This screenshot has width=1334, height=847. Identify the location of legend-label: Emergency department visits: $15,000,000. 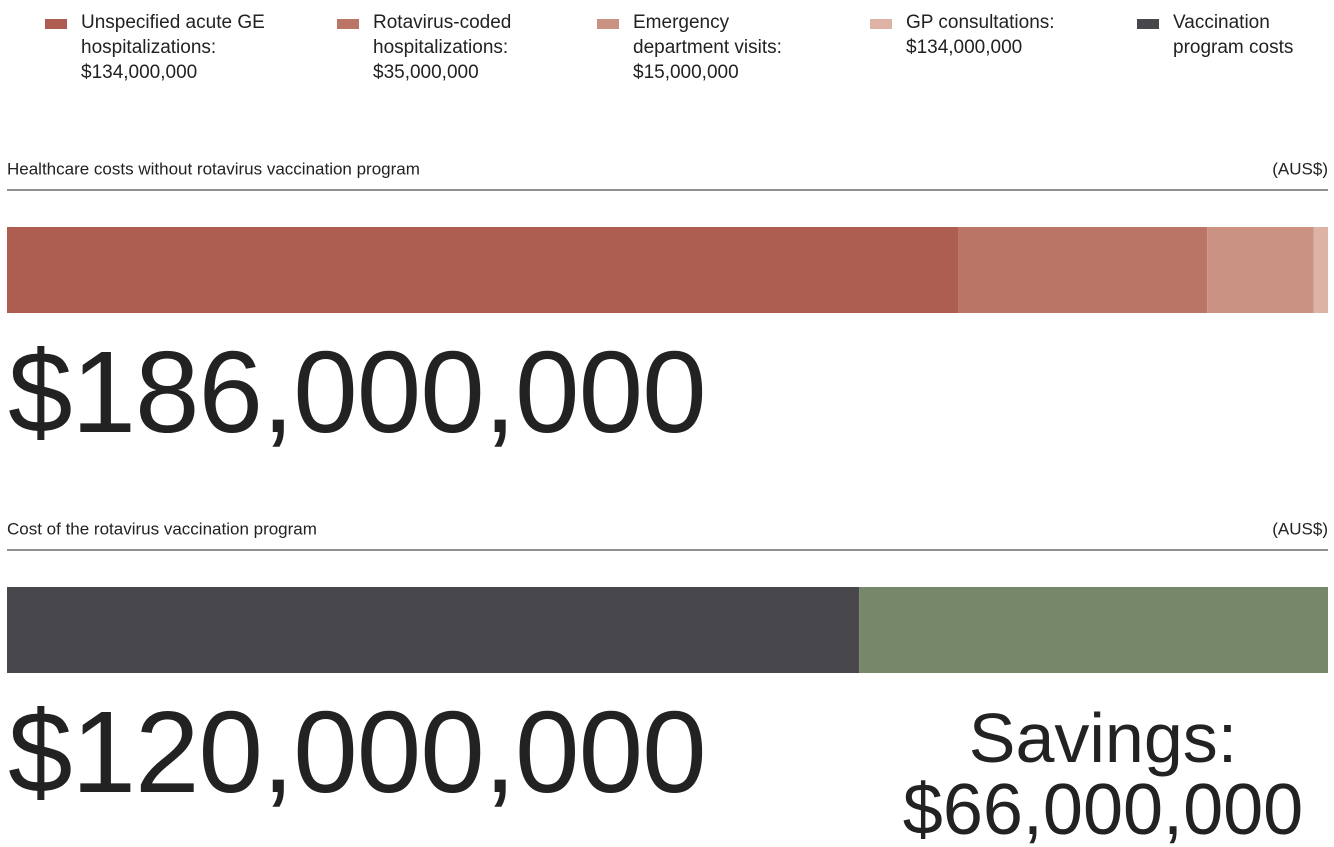
(707, 47).